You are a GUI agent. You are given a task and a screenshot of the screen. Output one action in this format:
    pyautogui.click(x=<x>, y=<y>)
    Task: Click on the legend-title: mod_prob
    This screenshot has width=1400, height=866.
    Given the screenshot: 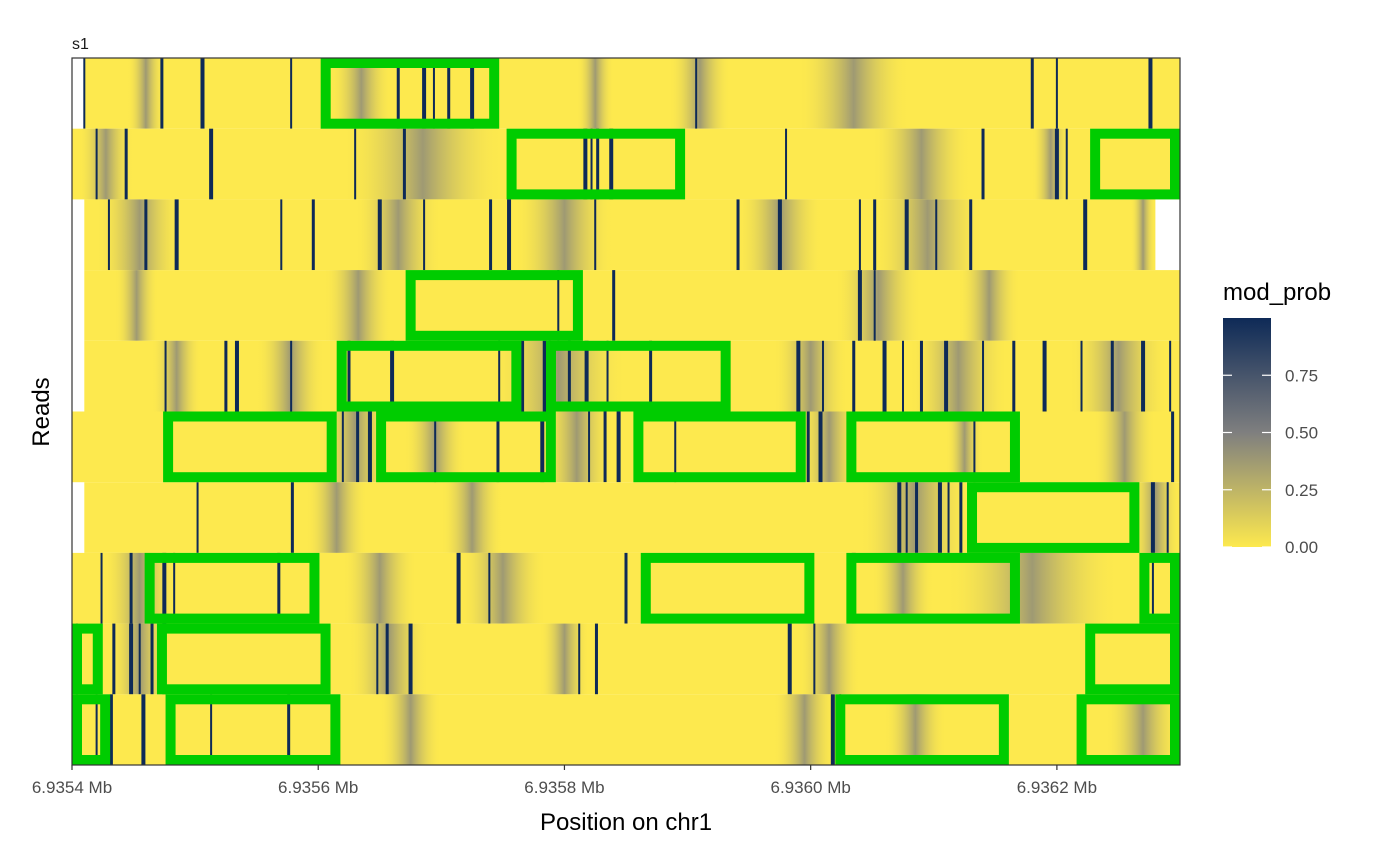 What is the action you would take?
    pyautogui.click(x=1277, y=292)
    